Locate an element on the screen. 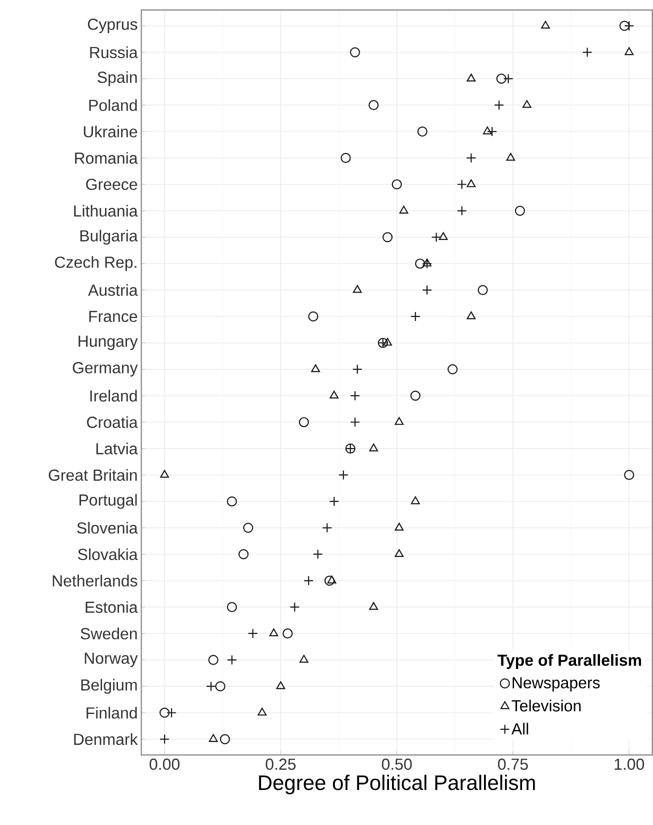 The height and width of the screenshot is (825, 653). y-tick-label: Czech Rep. is located at coordinates (95, 264).